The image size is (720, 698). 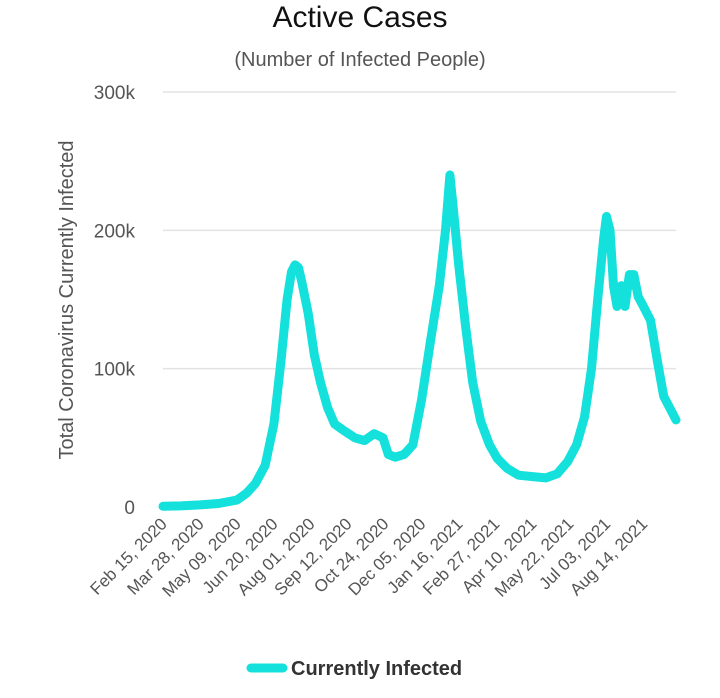 I want to click on y-tick-labels: 0 100k 200k 300k, so click(x=115, y=301).